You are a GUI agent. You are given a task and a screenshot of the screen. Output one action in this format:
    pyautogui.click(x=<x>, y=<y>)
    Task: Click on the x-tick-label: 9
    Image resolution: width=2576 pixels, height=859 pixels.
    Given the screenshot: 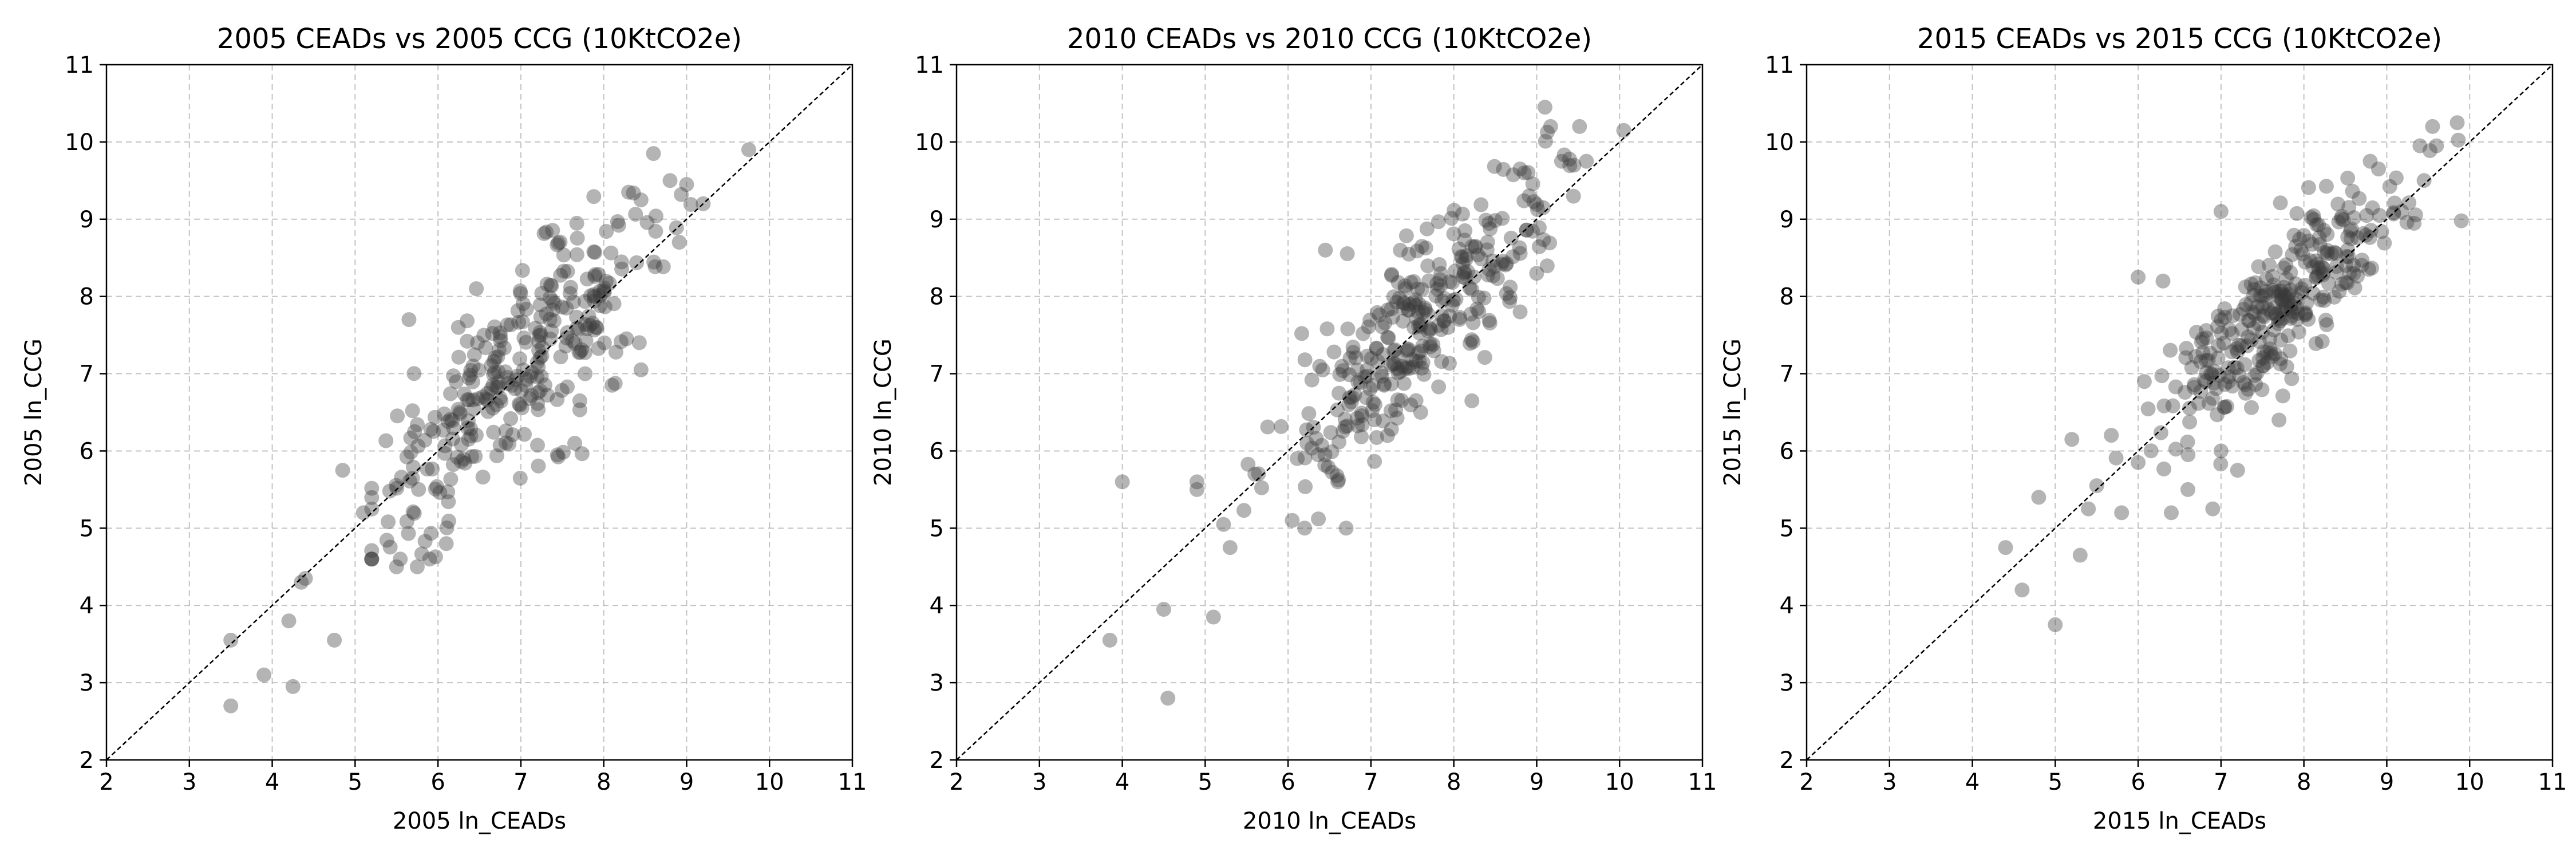 What is the action you would take?
    pyautogui.click(x=1537, y=782)
    